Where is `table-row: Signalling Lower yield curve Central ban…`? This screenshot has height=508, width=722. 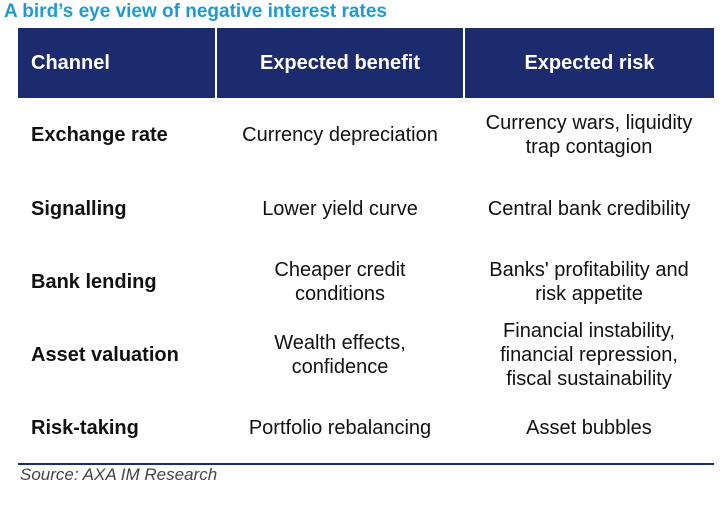 table-row: Signalling Lower yield curve Central ban… is located at coordinates (366, 208).